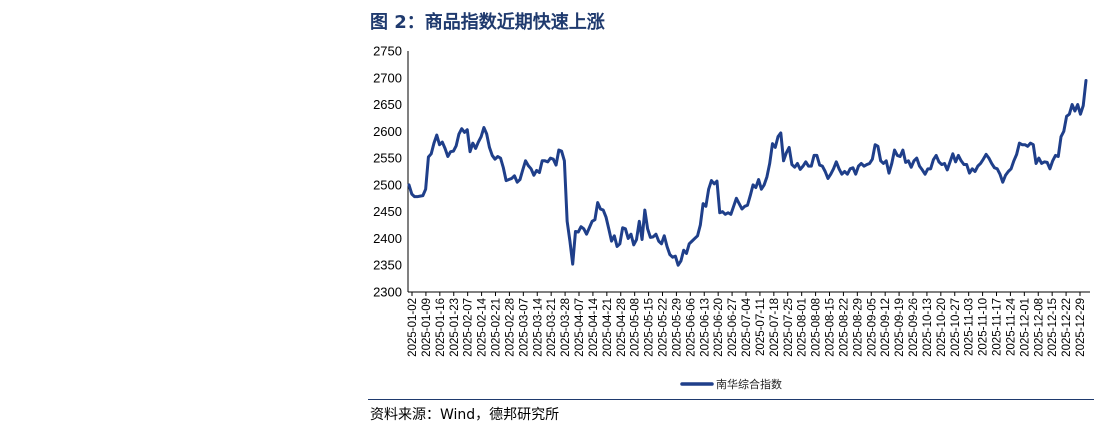 This screenshot has height=434, width=1110. I want to click on legend-divider, so click(731, 399).